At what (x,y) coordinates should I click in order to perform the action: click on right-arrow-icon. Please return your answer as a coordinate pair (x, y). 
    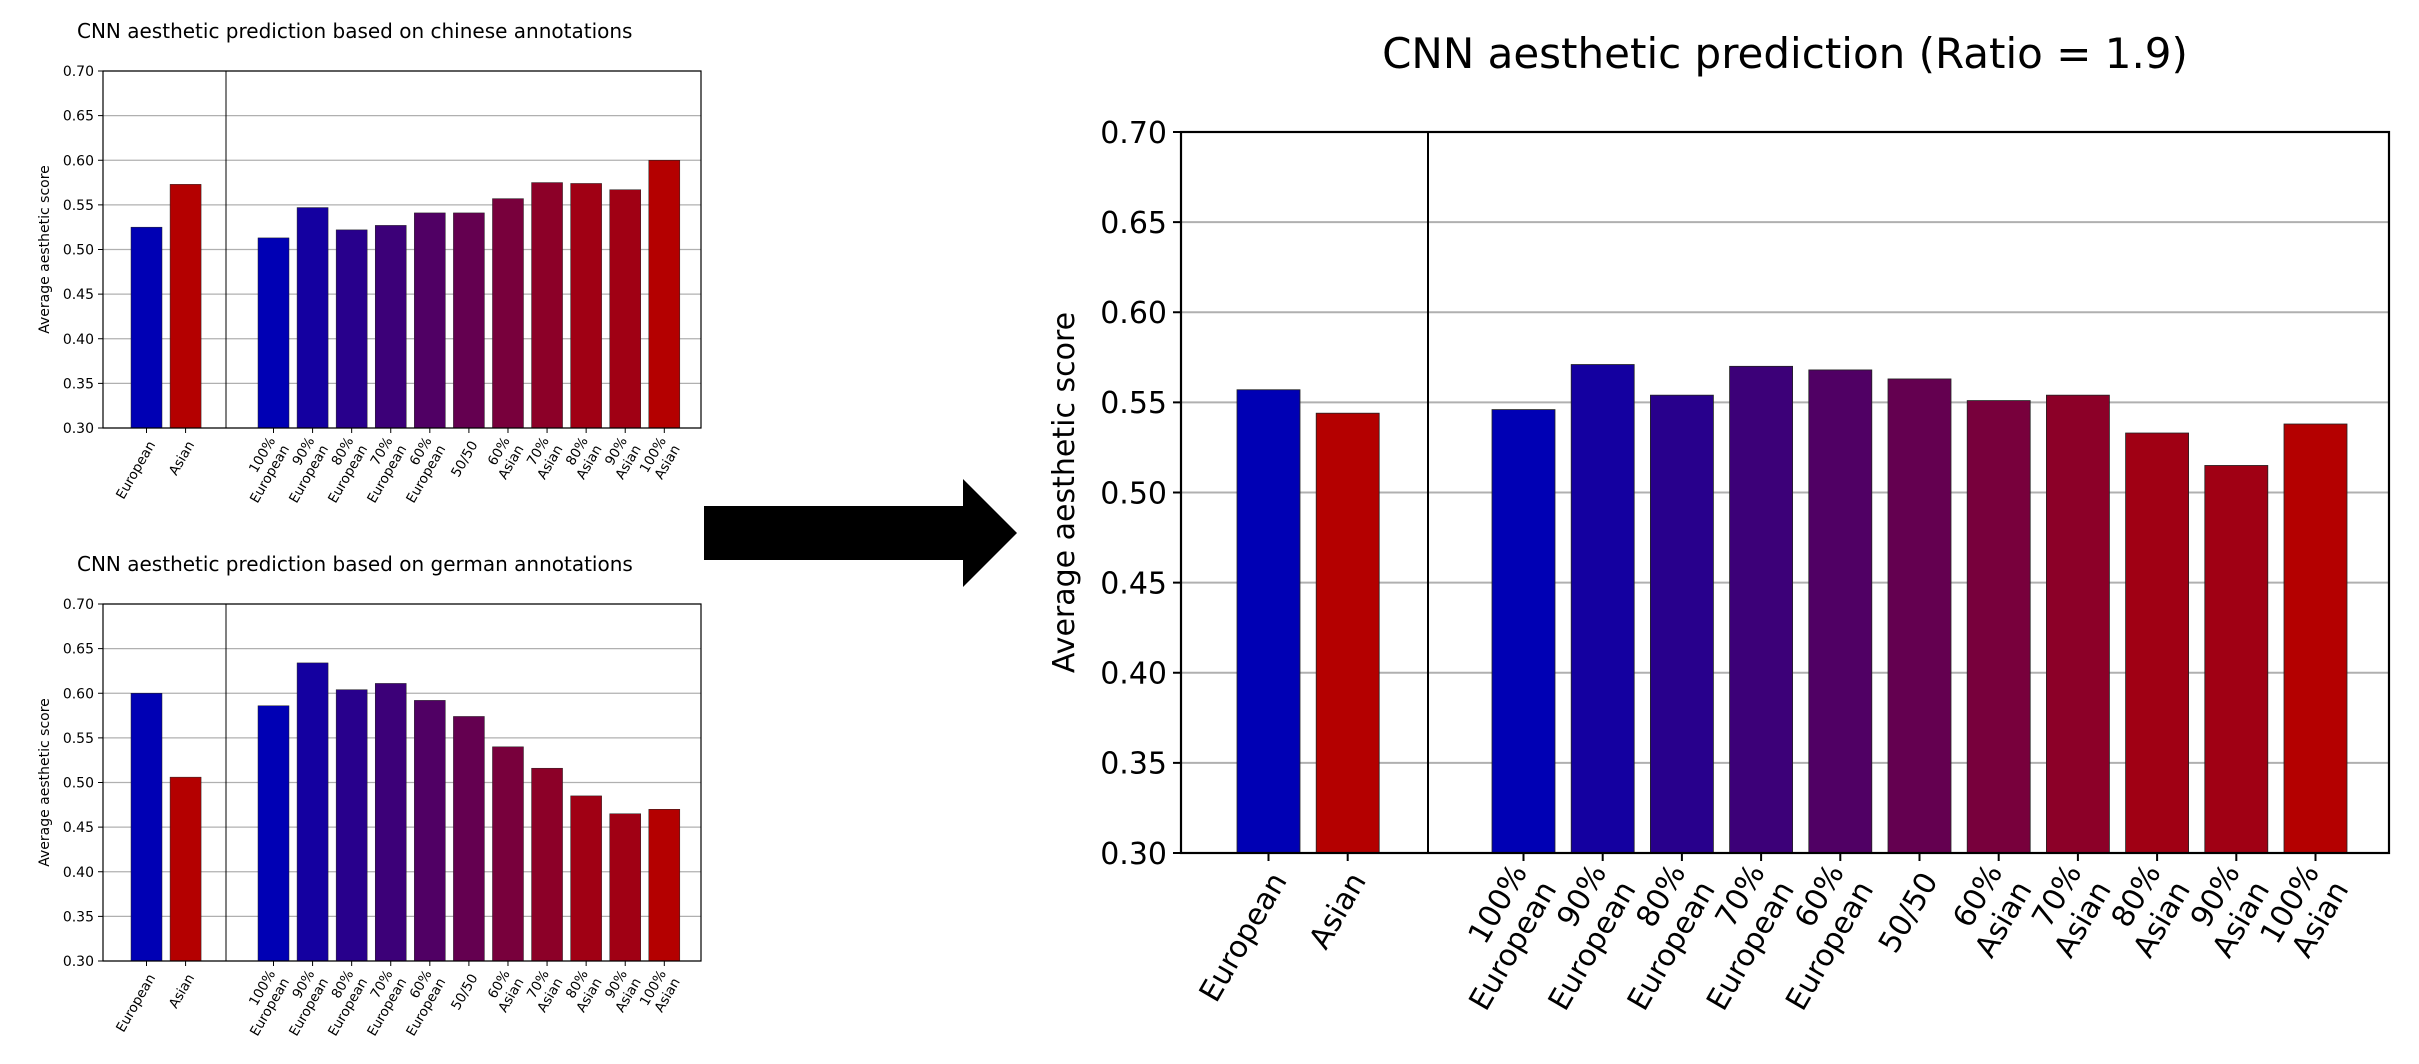
    Looking at the image, I should click on (860, 533).